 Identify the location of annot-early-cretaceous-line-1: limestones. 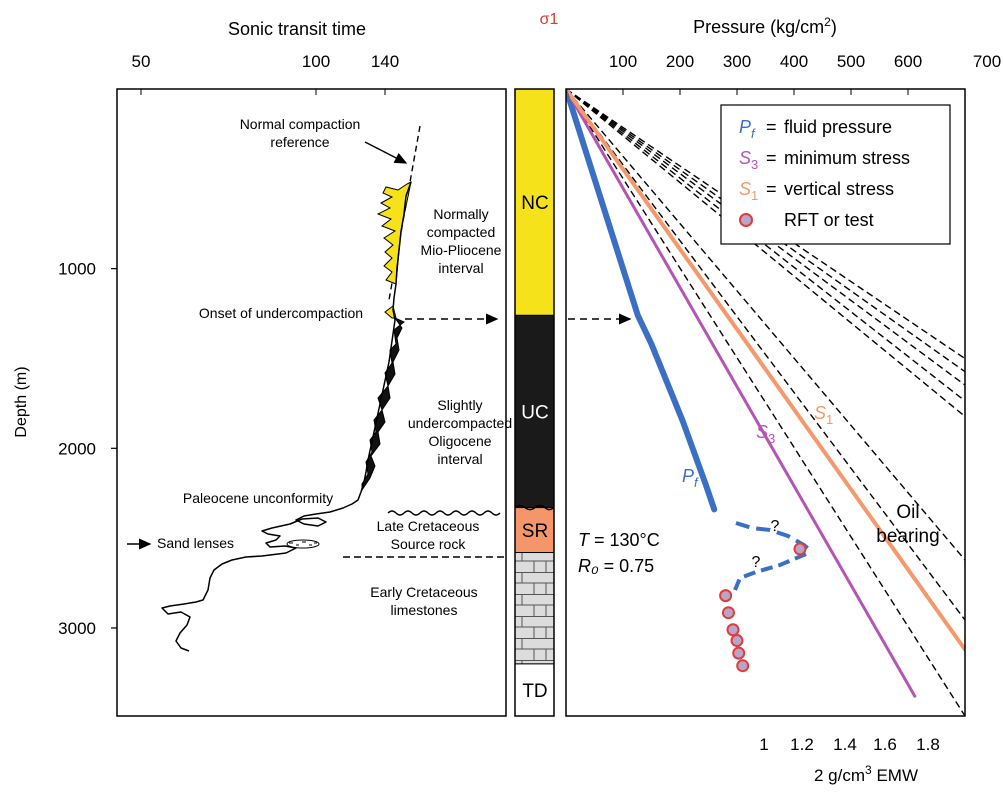
(424, 610).